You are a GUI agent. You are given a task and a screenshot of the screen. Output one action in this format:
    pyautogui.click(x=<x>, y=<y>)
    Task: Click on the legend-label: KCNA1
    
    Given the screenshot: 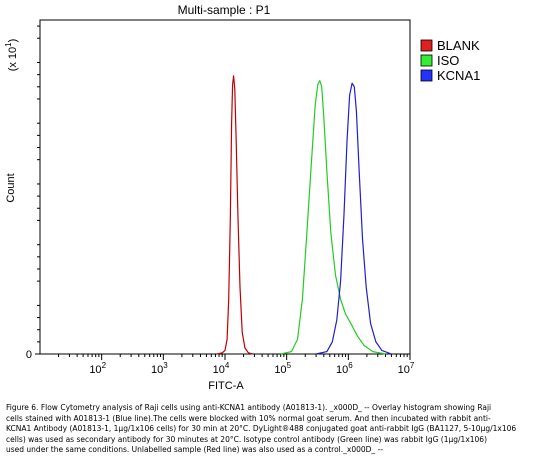 What is the action you would take?
    pyautogui.click(x=458, y=75)
    